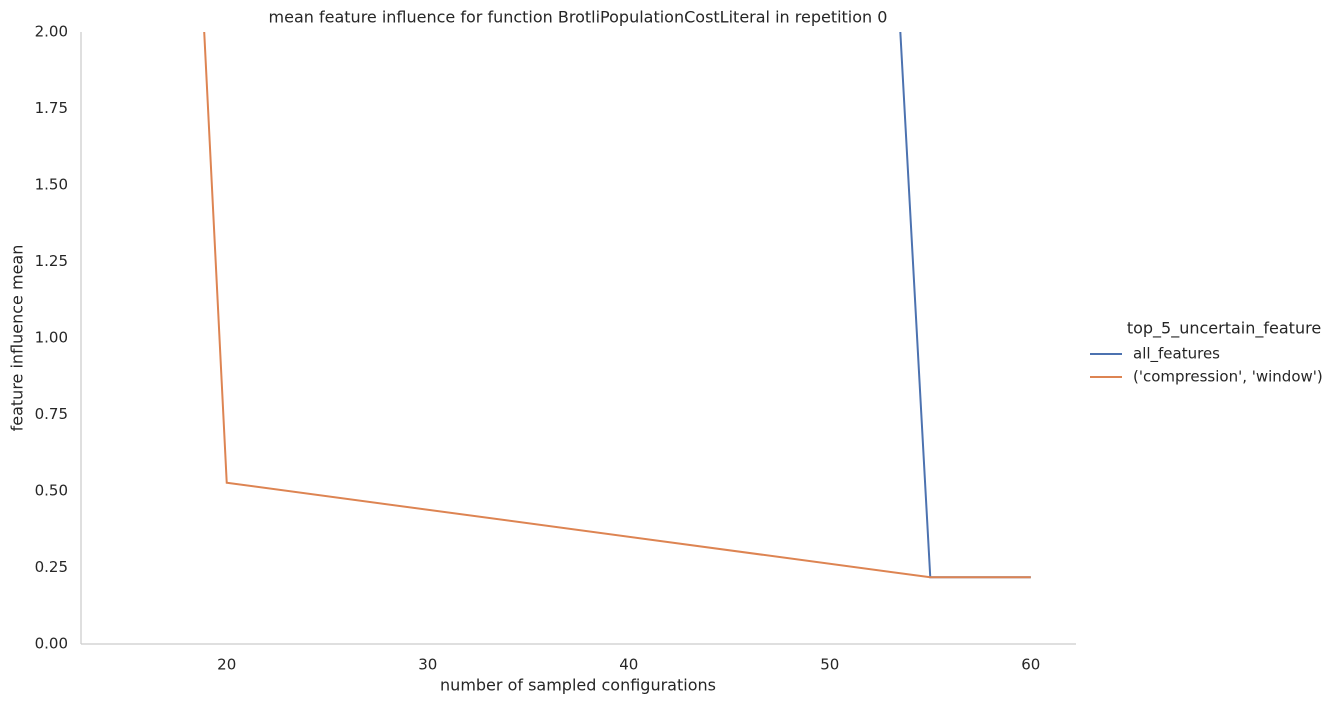  What do you see at coordinates (51, 644) in the screenshot?
I see `y-tick-label: 0.00` at bounding box center [51, 644].